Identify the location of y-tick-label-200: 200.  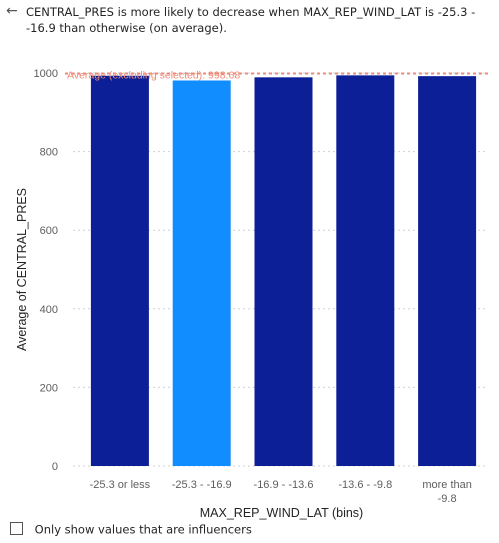
(49, 388).